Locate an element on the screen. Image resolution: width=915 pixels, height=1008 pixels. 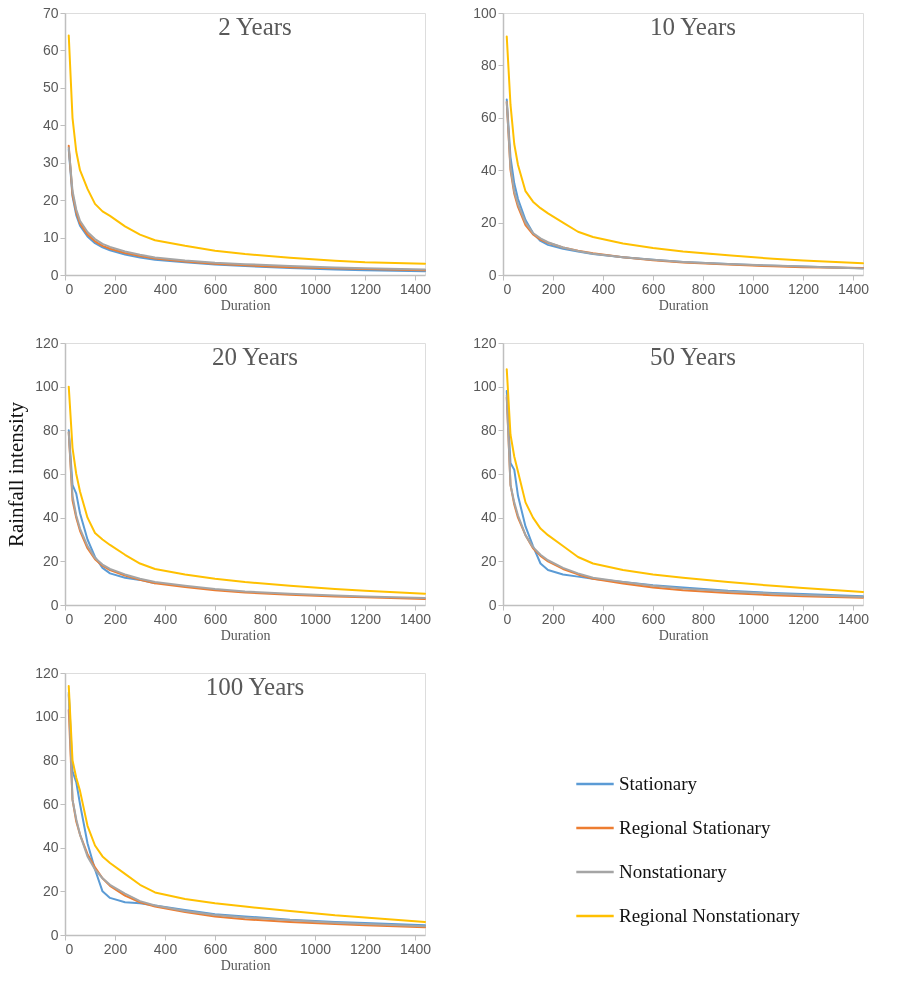
chart-title: 10 Years is located at coordinates (693, 26).